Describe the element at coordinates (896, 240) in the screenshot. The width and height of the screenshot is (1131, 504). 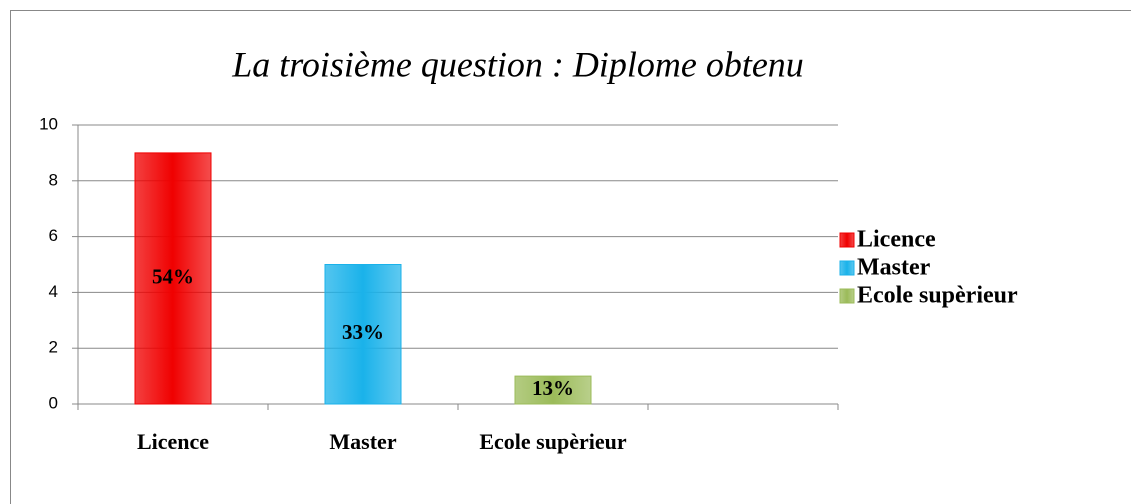
I see `legend-label: Licence` at that location.